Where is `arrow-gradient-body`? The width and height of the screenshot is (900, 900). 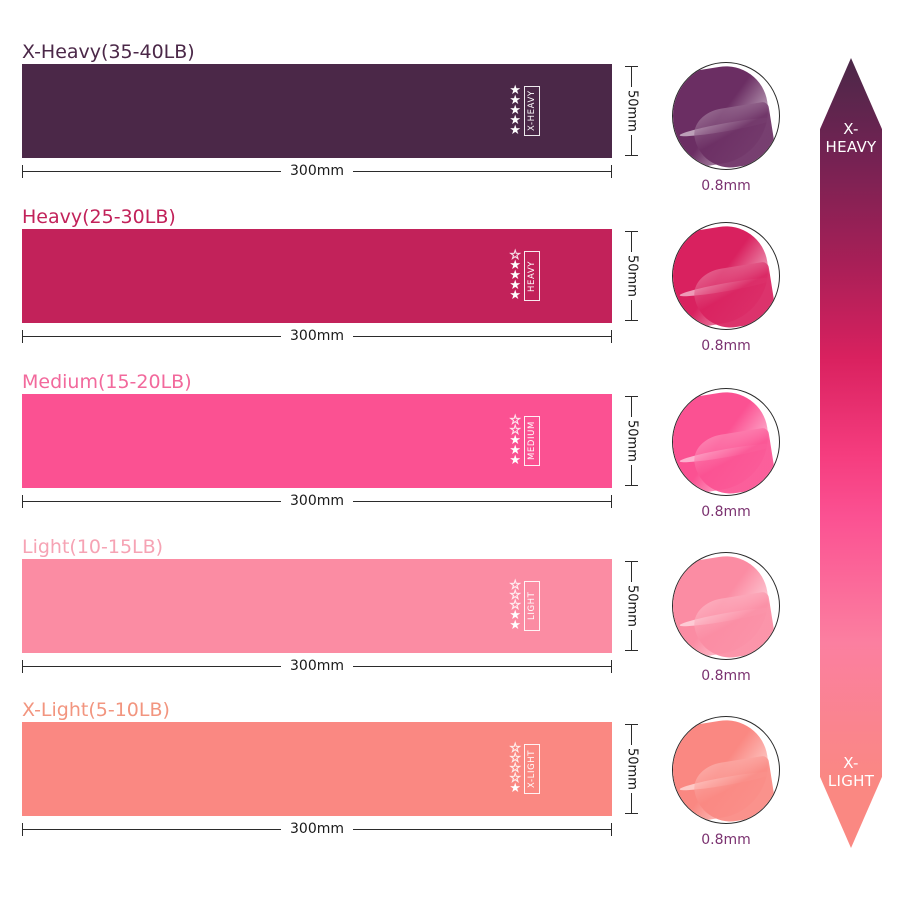
arrow-gradient-body is located at coordinates (851, 453).